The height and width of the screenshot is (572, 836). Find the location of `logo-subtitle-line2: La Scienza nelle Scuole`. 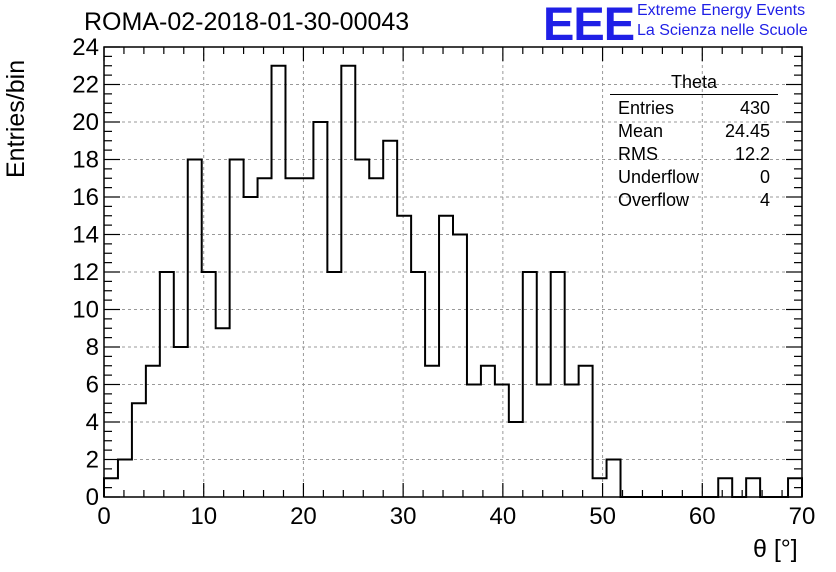

logo-subtitle-line2: La Scienza nelle Scuole is located at coordinates (722, 30).